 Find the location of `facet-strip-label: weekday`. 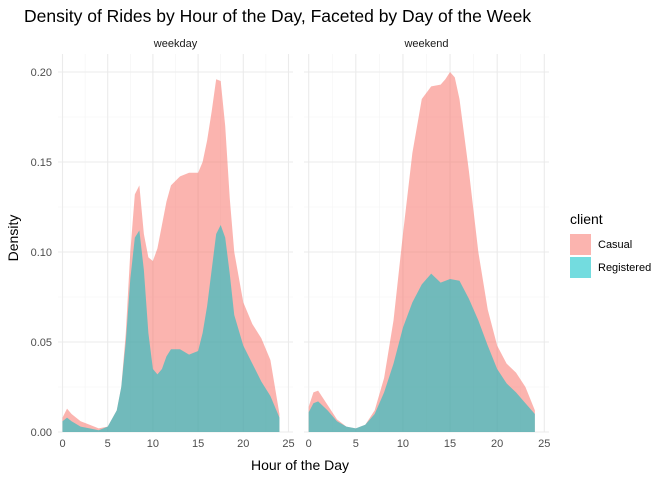

facet-strip-label: weekday is located at coordinates (175, 44).